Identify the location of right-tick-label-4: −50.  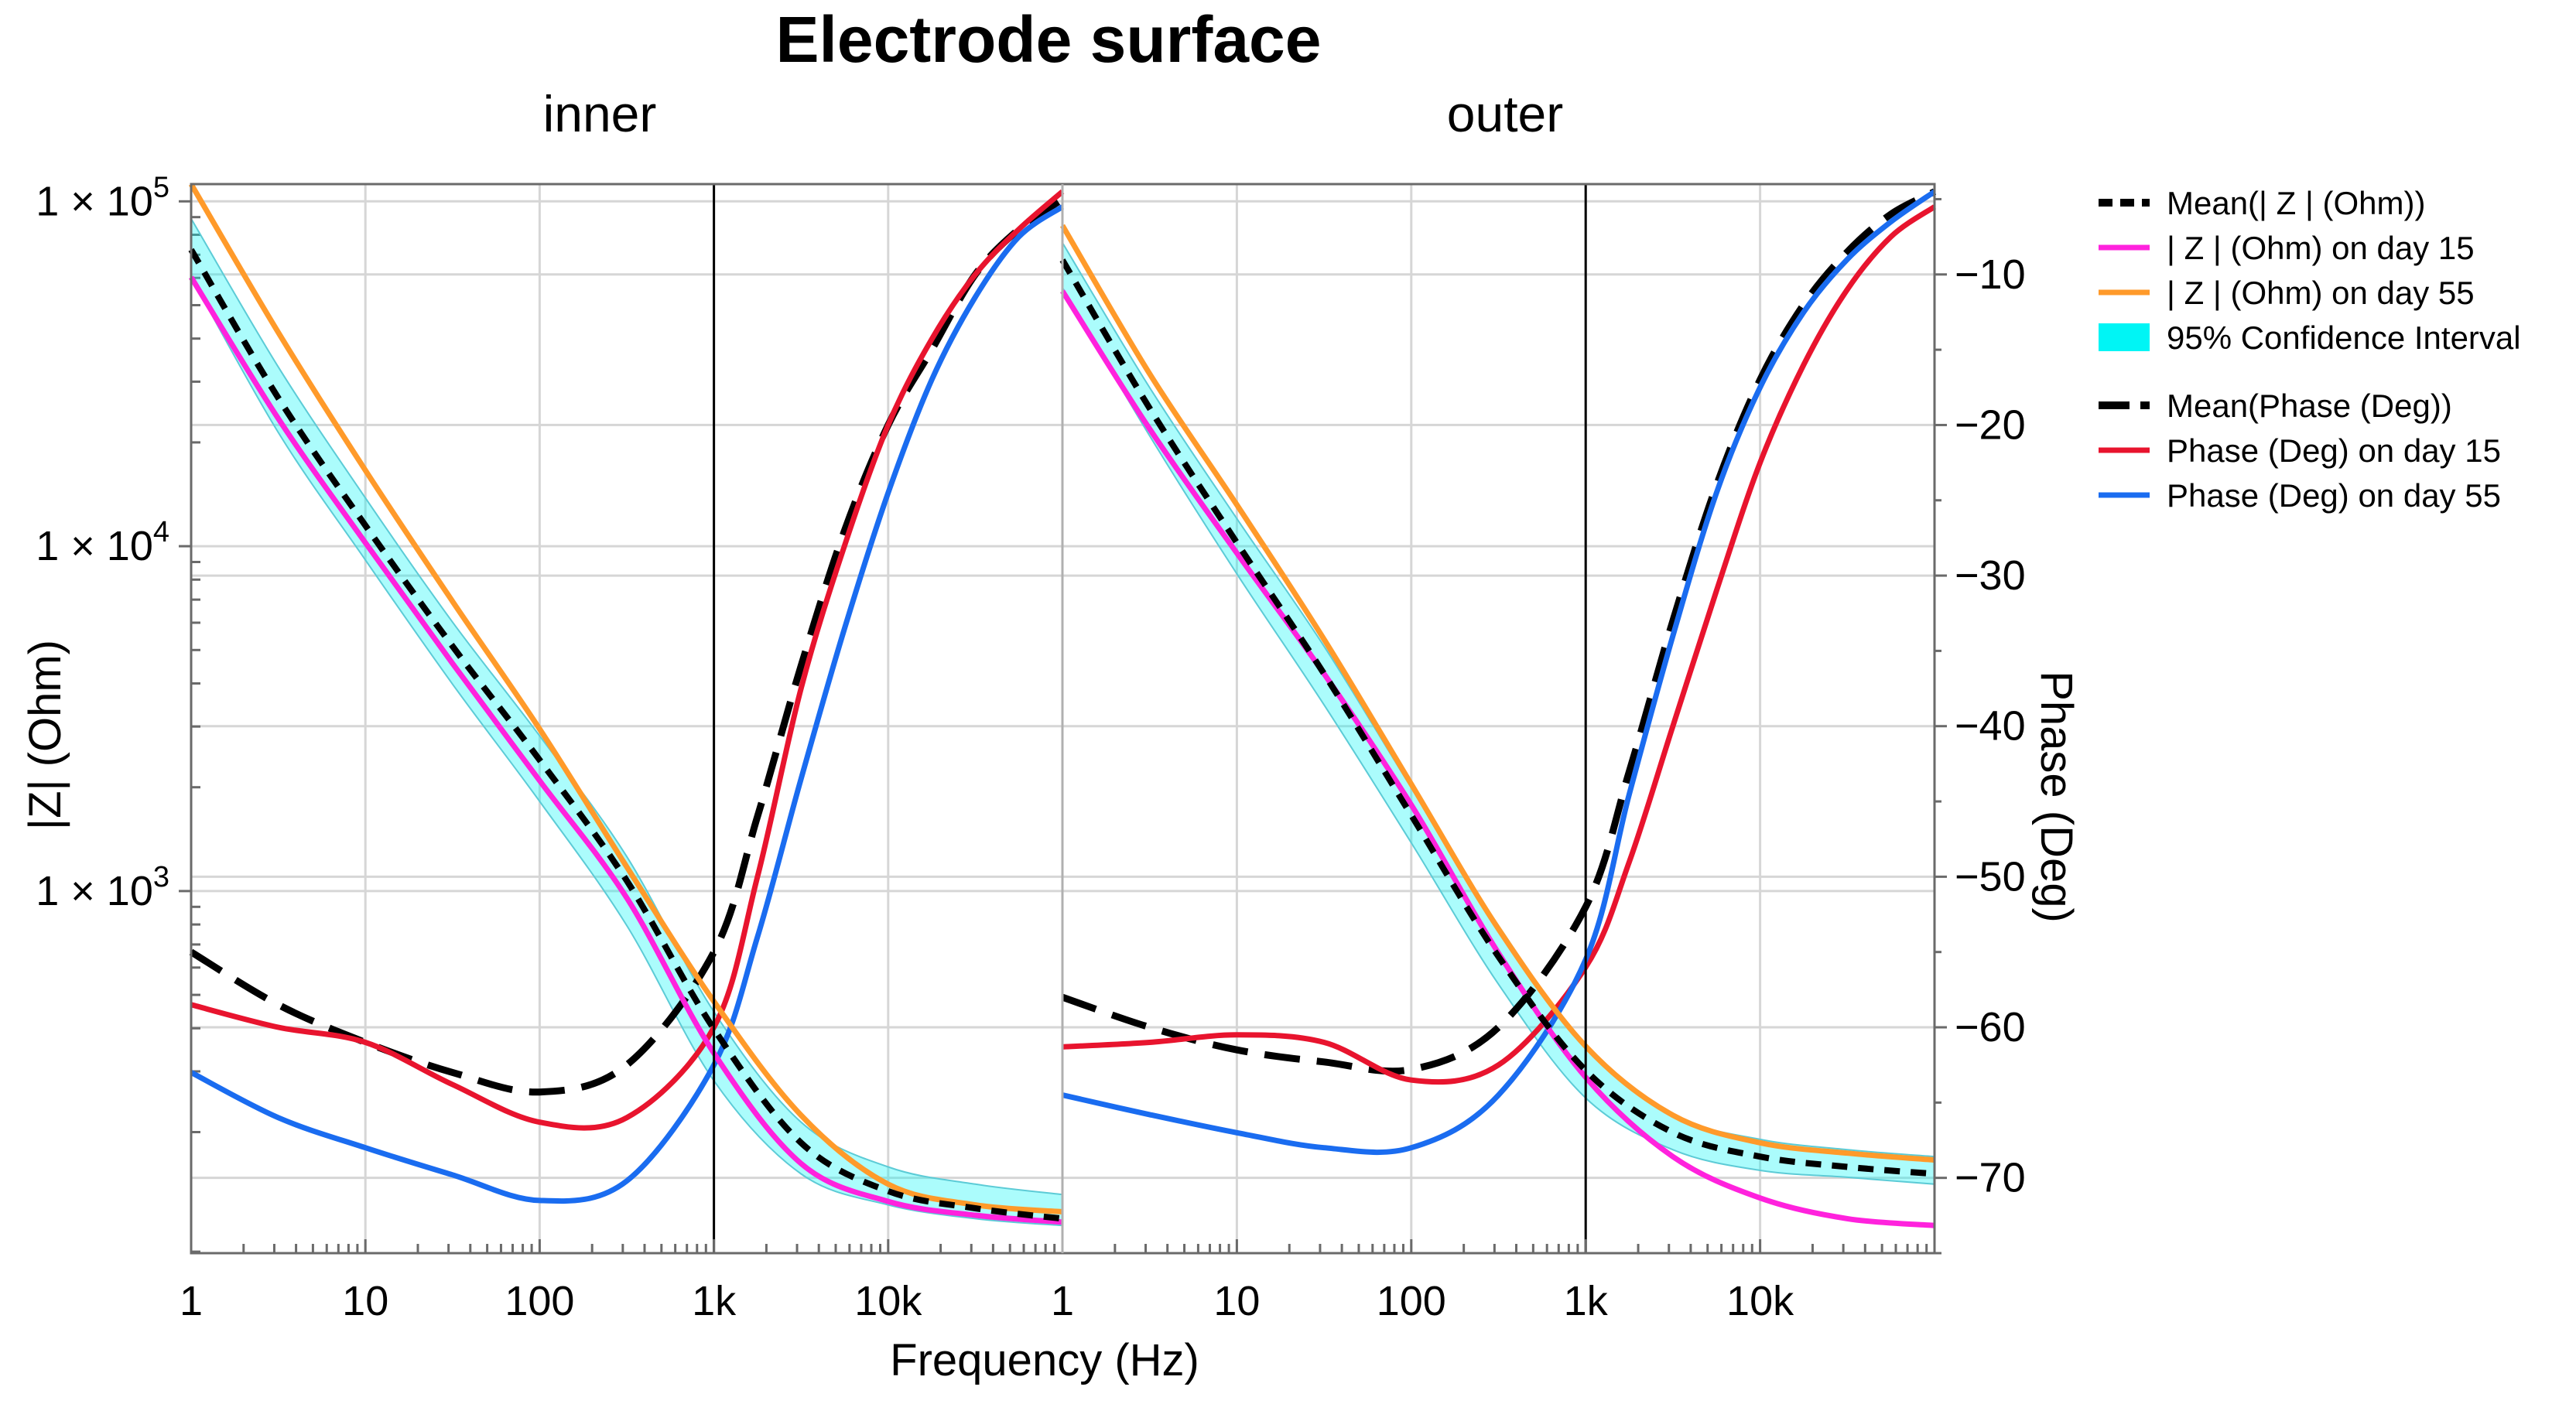
(1991, 877).